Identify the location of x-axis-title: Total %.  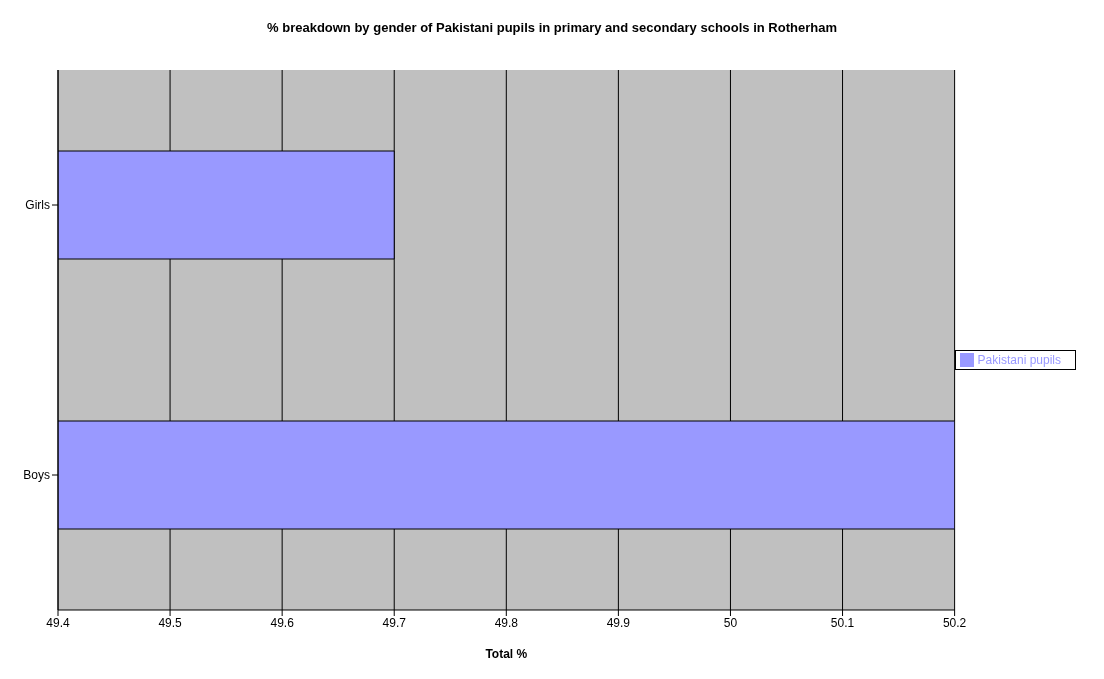
(506, 654).